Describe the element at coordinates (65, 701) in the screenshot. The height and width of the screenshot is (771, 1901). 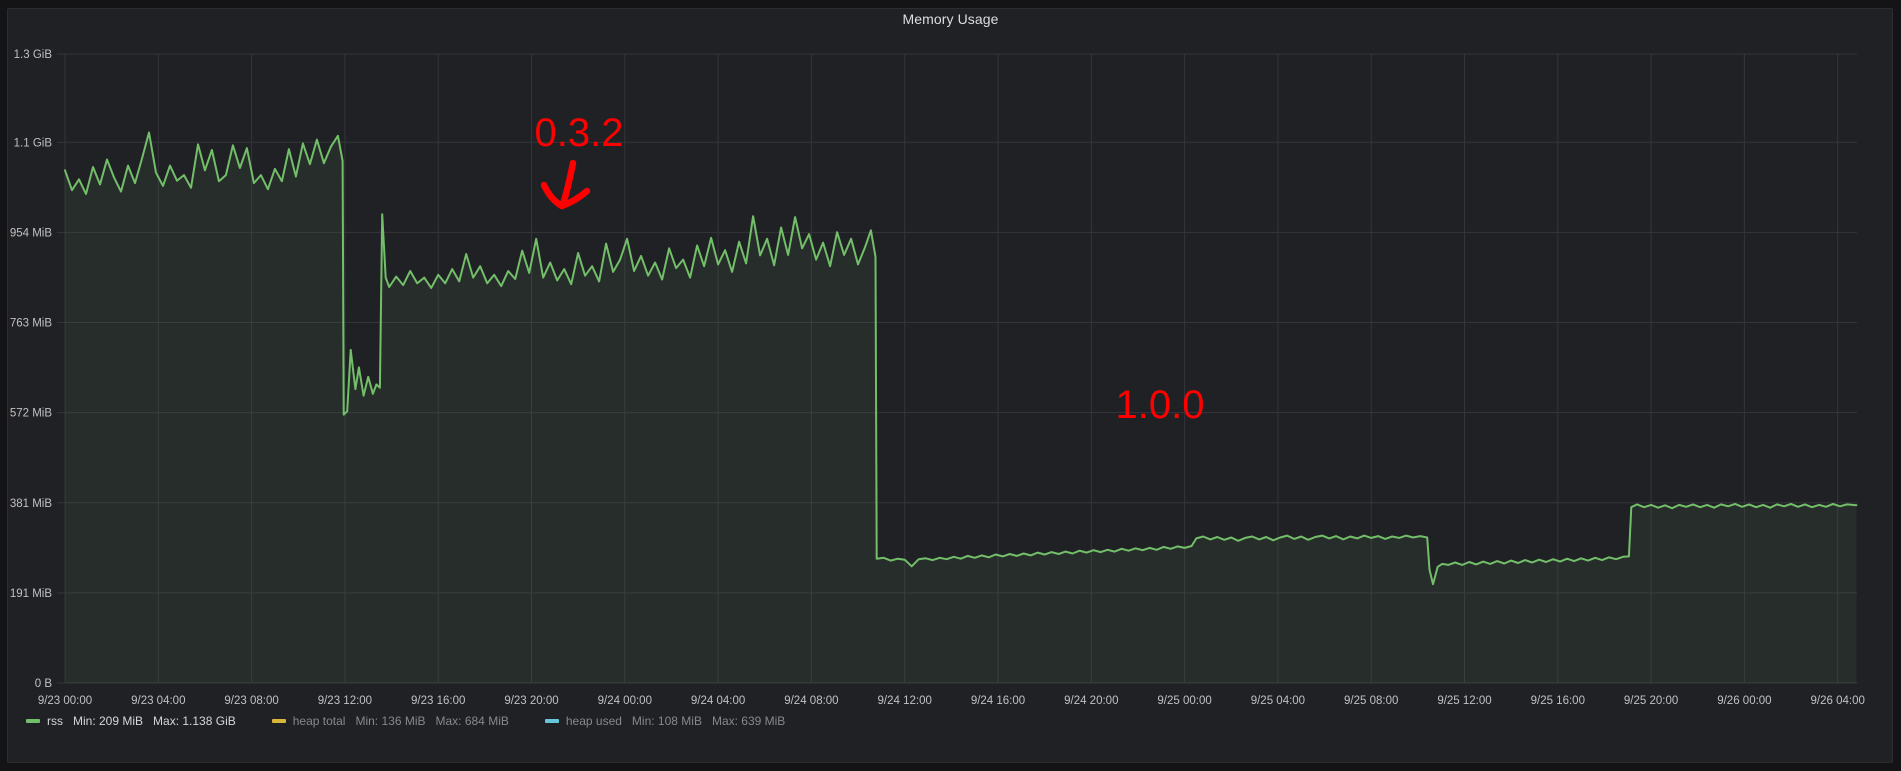
I see `x-axis-tick-label: 9/23 00:00` at that location.